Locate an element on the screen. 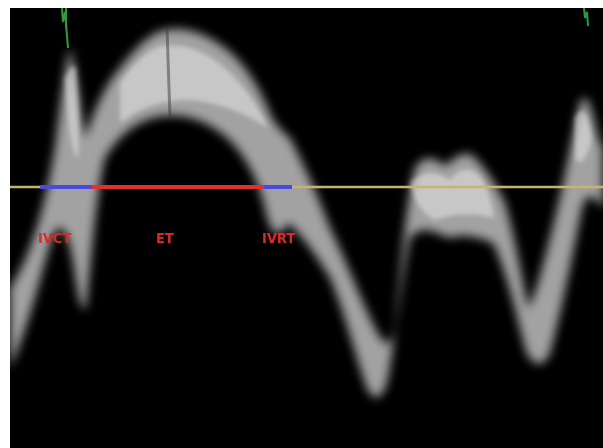  signal-ridge is located at coordinates (168, 73).